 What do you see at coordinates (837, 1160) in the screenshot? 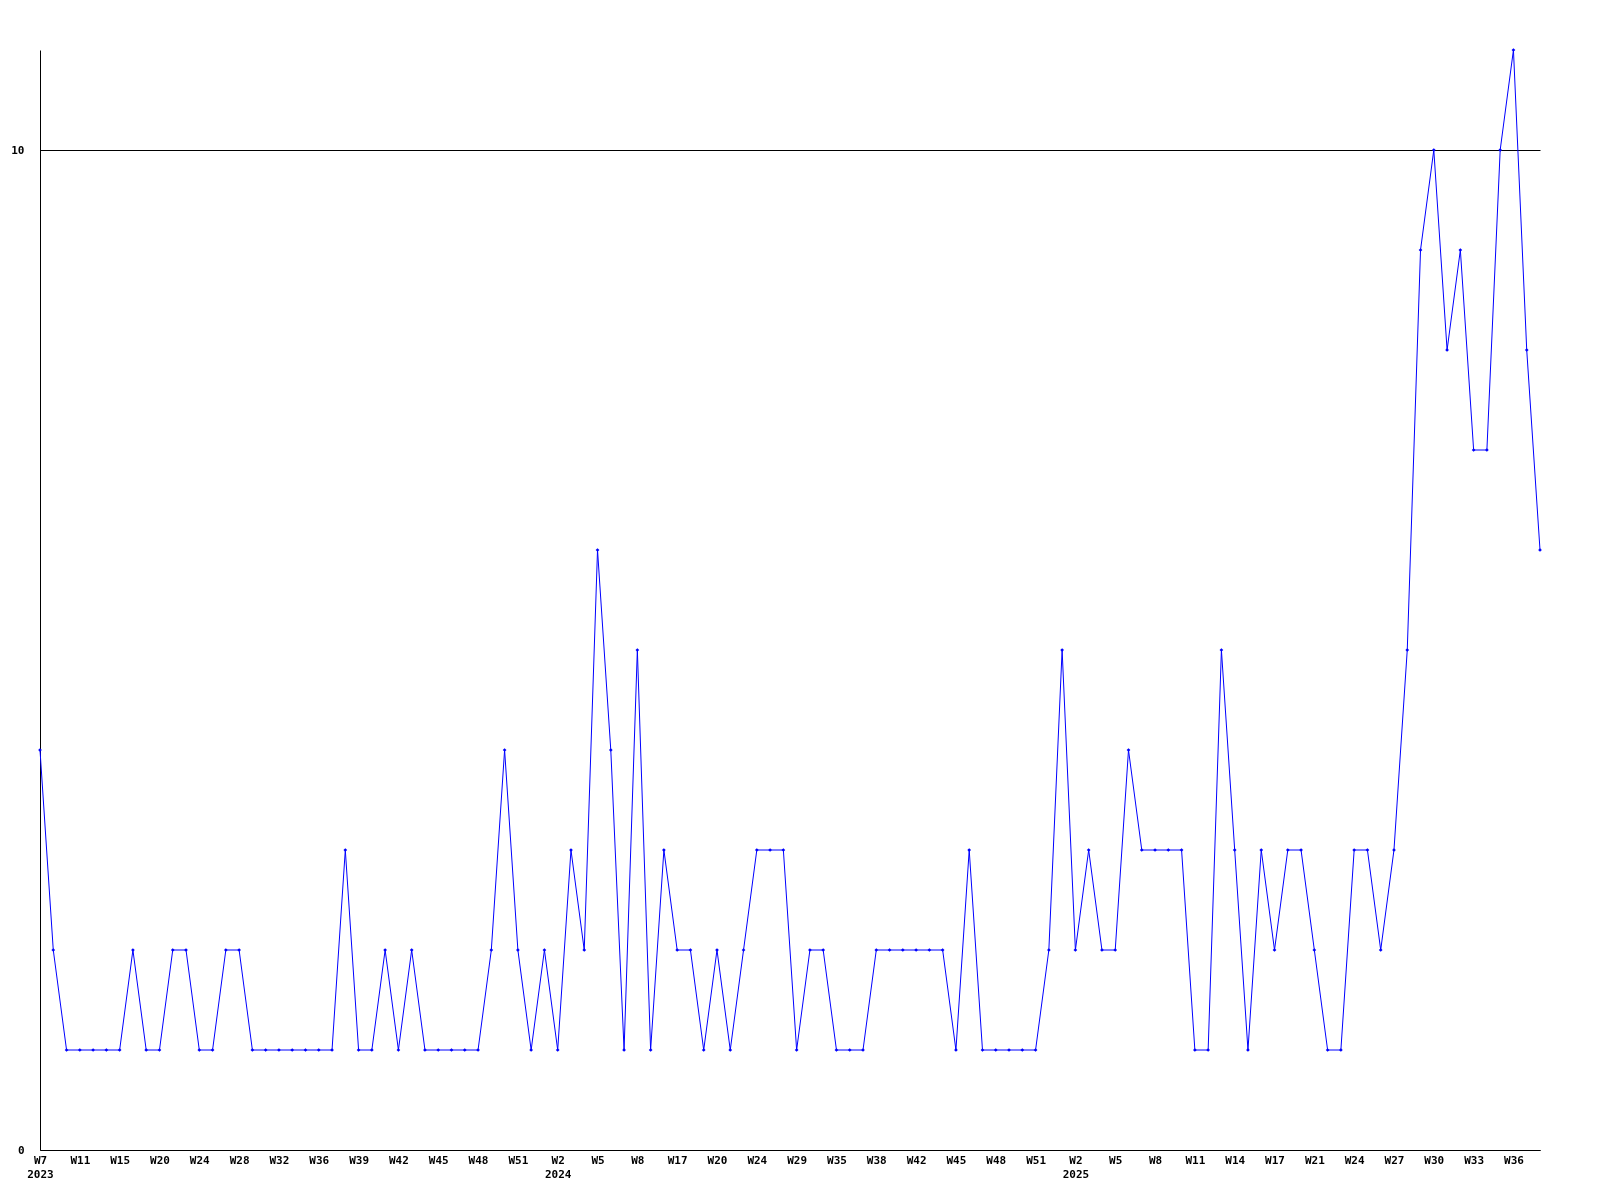
I see `x-tick-label: W35` at bounding box center [837, 1160].